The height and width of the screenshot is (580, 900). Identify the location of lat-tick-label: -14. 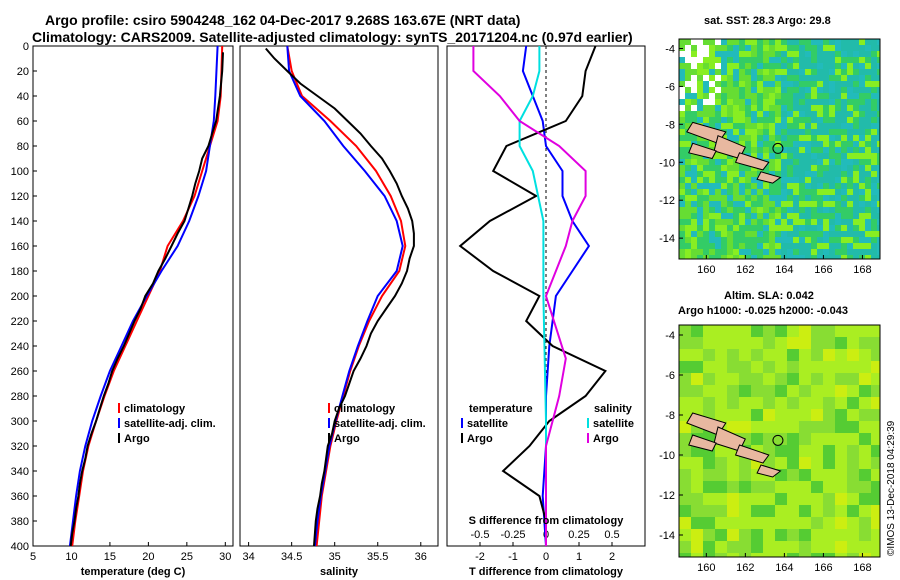
(667, 239).